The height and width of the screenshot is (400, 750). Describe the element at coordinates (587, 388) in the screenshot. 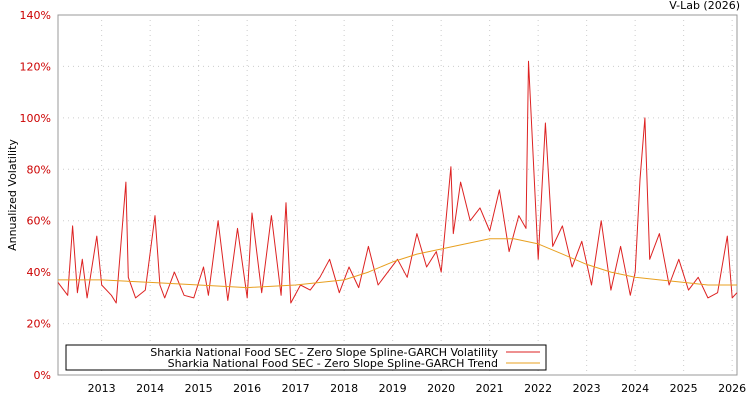

I see `x-tick-label: 2023` at that location.